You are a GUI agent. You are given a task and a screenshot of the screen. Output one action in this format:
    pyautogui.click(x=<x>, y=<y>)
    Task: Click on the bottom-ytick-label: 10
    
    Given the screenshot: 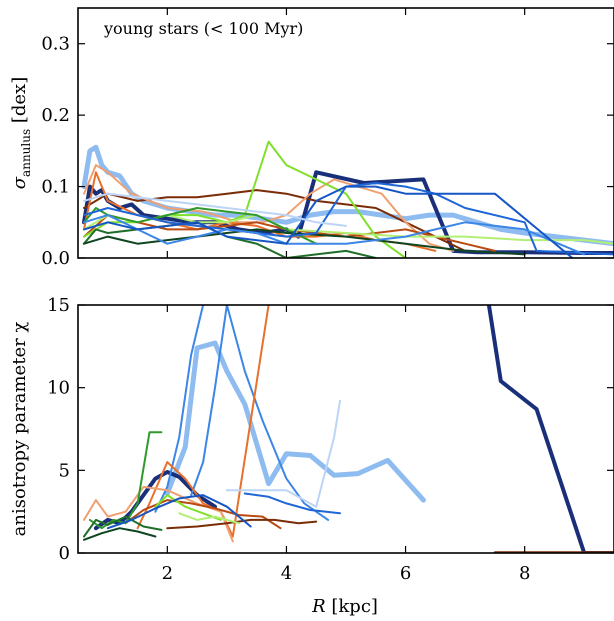 What is the action you would take?
    pyautogui.click(x=58, y=388)
    